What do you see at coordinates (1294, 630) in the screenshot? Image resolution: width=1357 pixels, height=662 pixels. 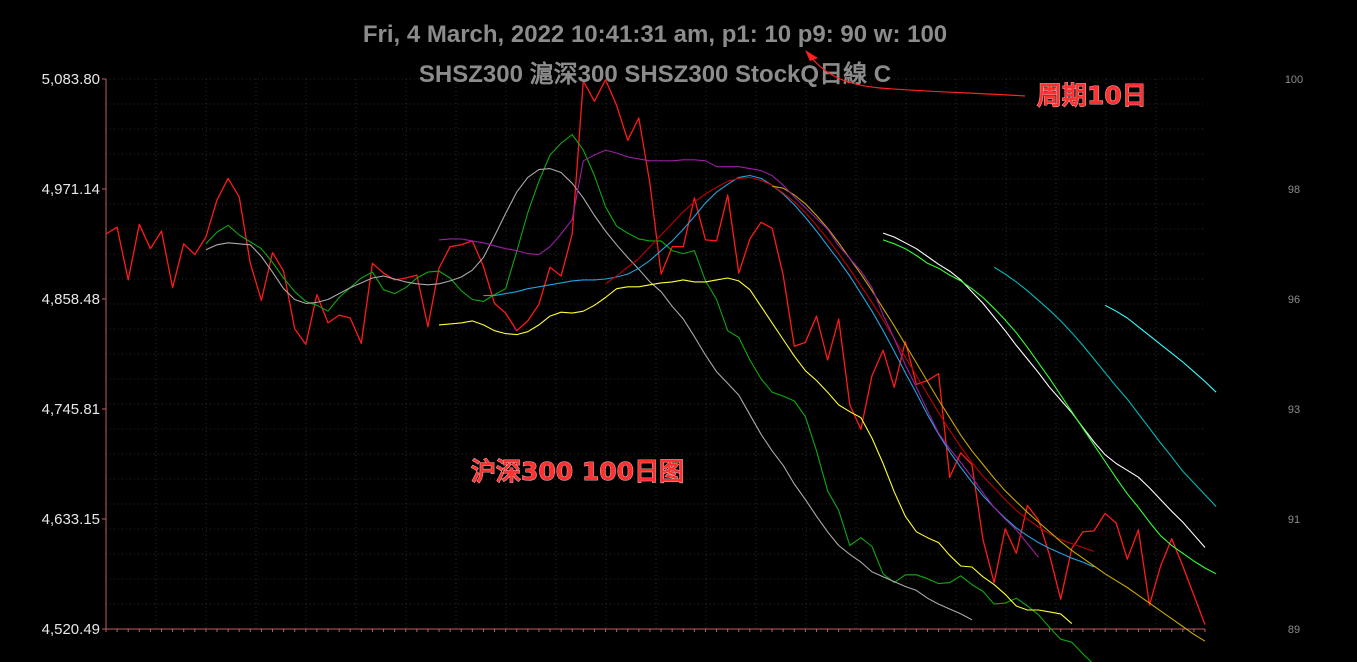 I see `y-tick-label-right: 89` at bounding box center [1294, 630].